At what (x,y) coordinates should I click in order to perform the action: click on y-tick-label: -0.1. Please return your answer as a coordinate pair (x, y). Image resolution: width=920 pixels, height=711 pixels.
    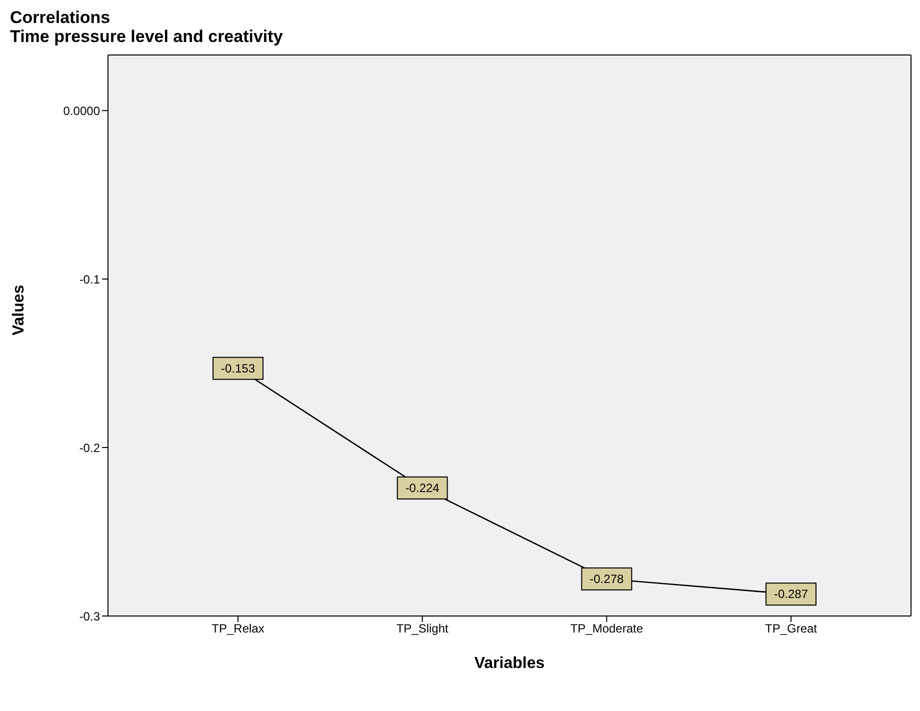
    Looking at the image, I should click on (89, 279).